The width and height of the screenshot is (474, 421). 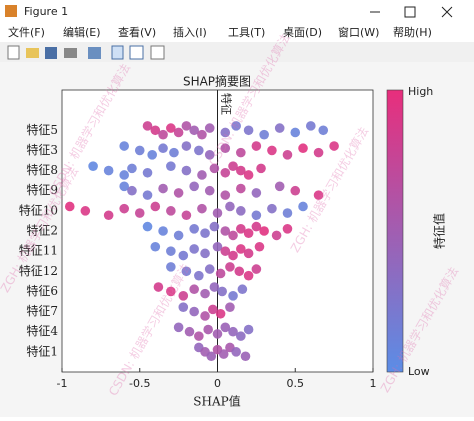 I want to click on y-tick-label: 特征6, so click(x=42, y=290).